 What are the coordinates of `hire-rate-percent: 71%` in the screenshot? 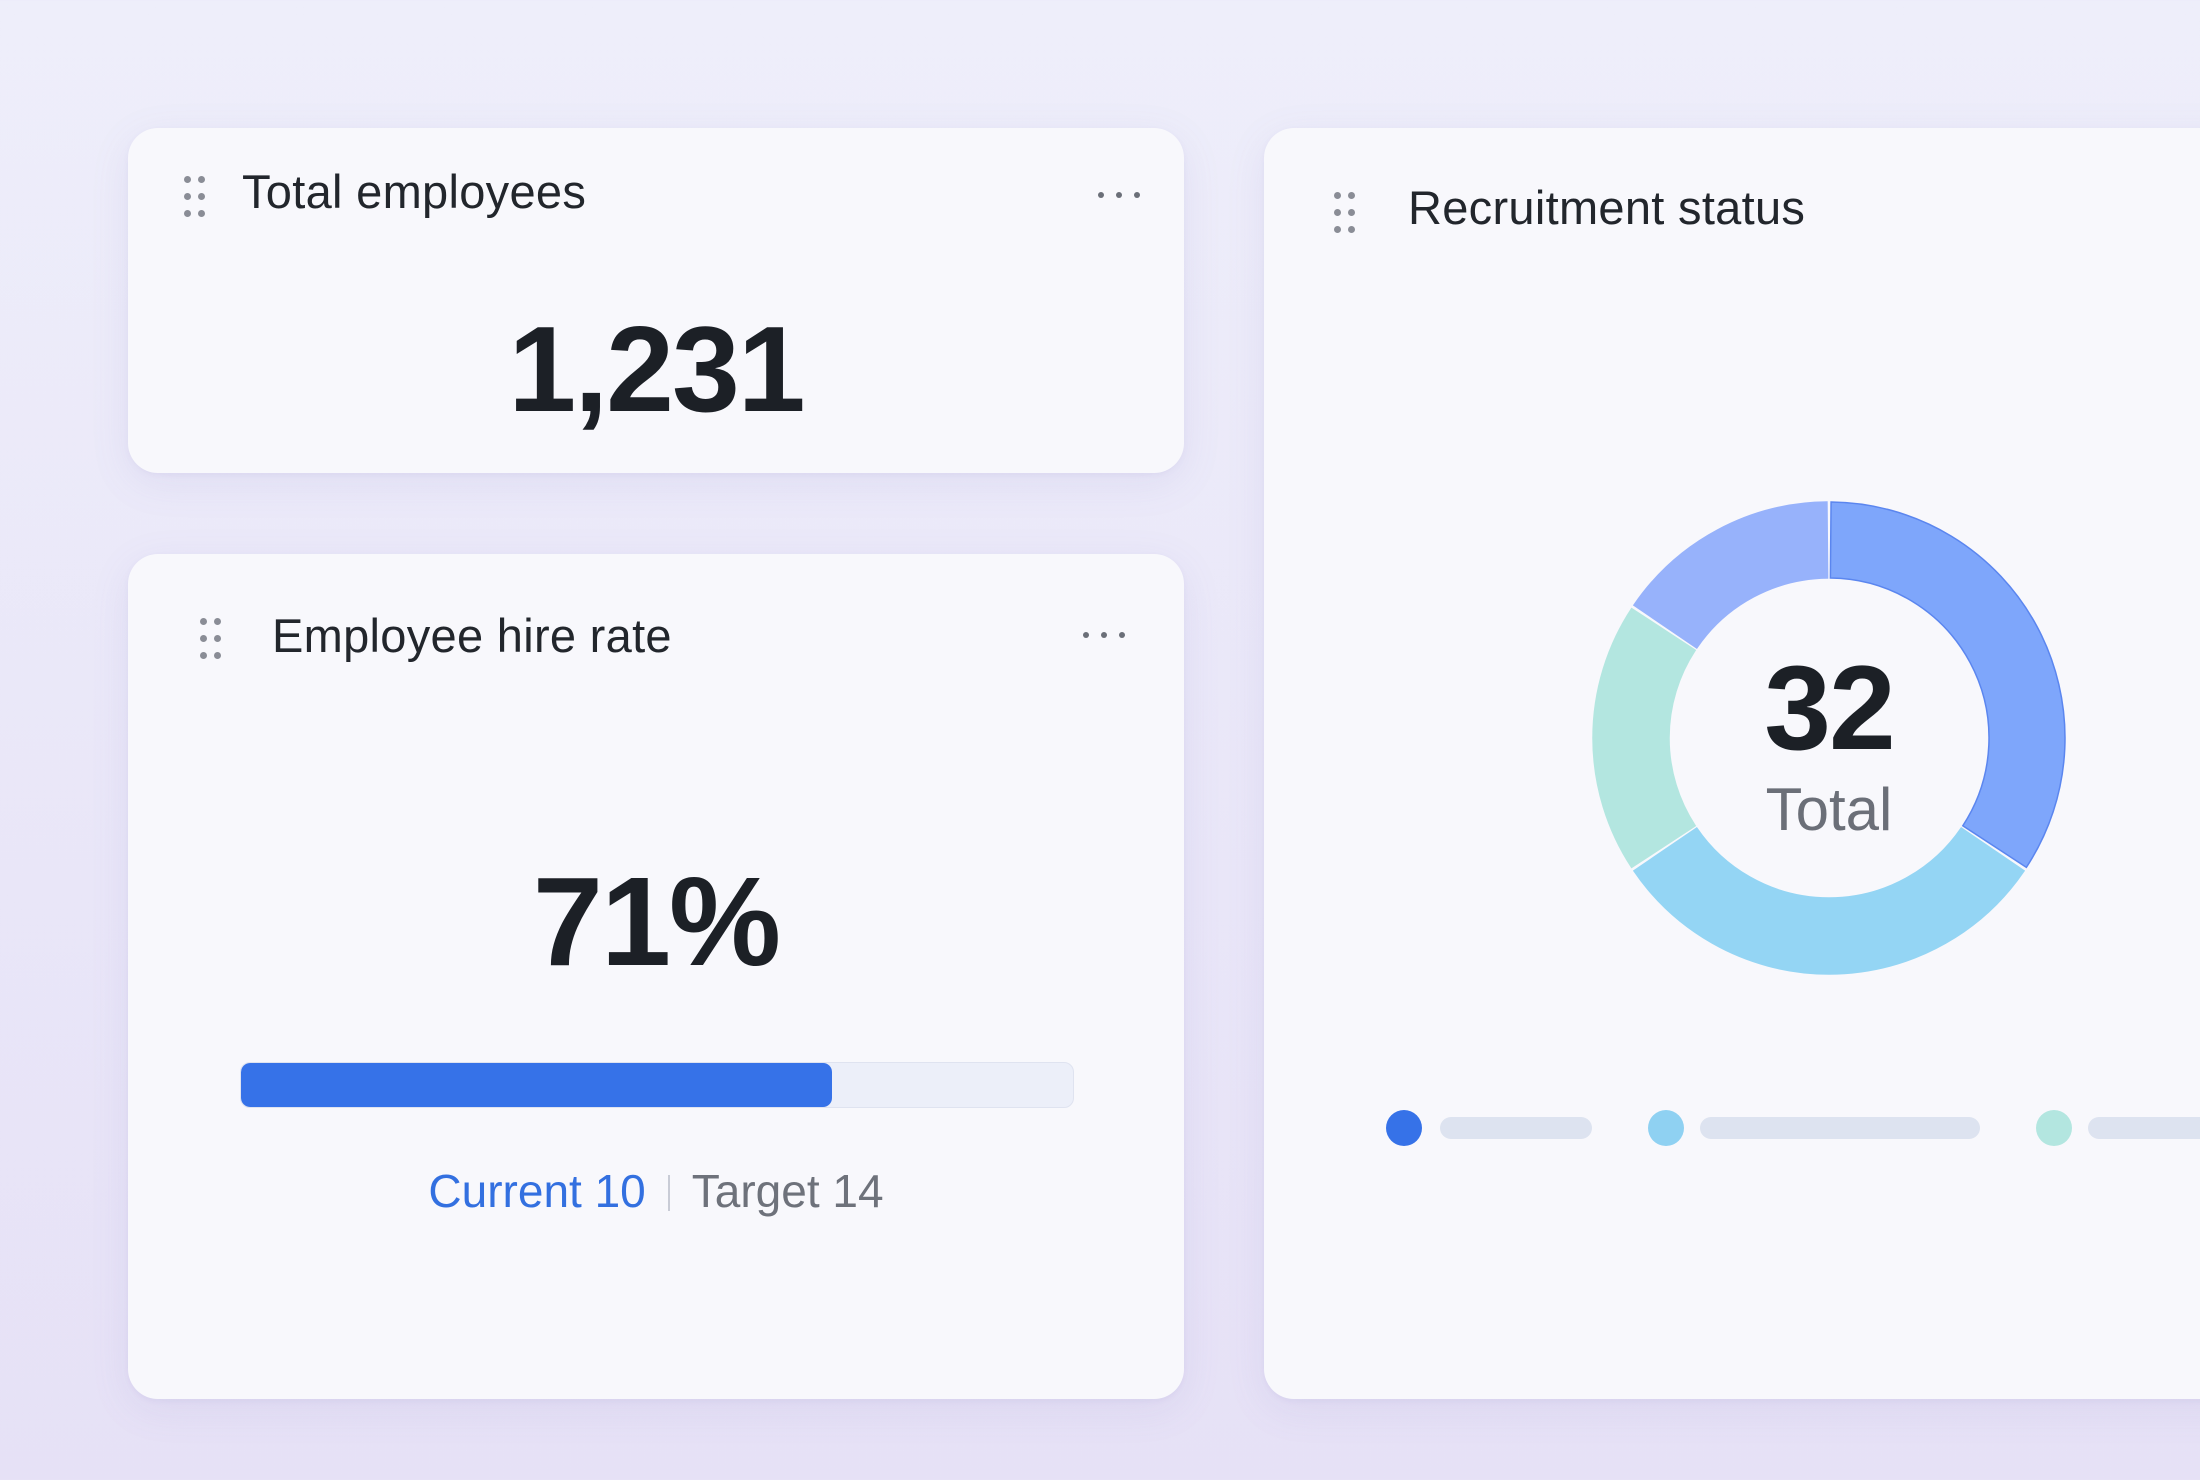 It's located at (656, 921).